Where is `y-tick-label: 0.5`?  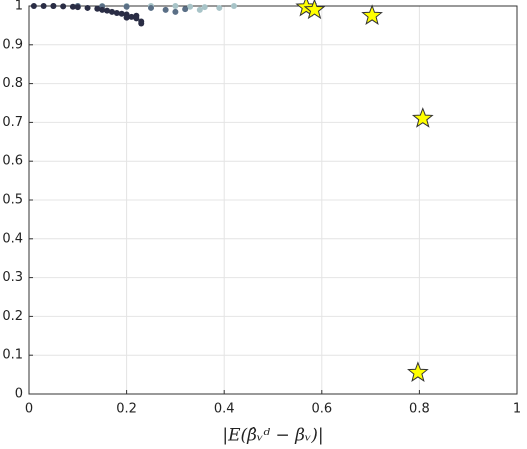 y-tick-label: 0.5 is located at coordinates (12, 200).